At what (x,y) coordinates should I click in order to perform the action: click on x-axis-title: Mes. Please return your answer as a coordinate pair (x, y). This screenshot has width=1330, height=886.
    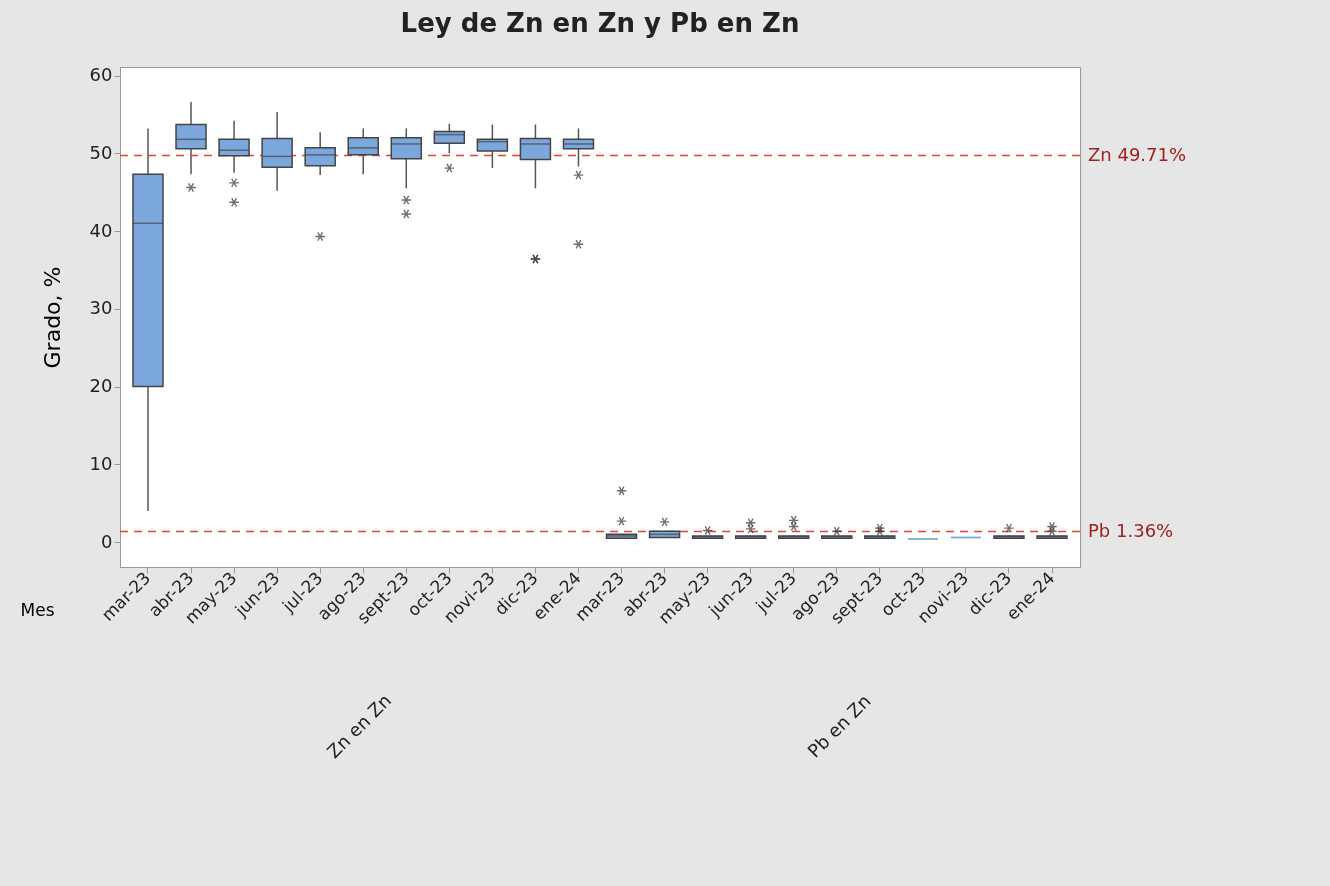
    Looking at the image, I should click on (37, 609).